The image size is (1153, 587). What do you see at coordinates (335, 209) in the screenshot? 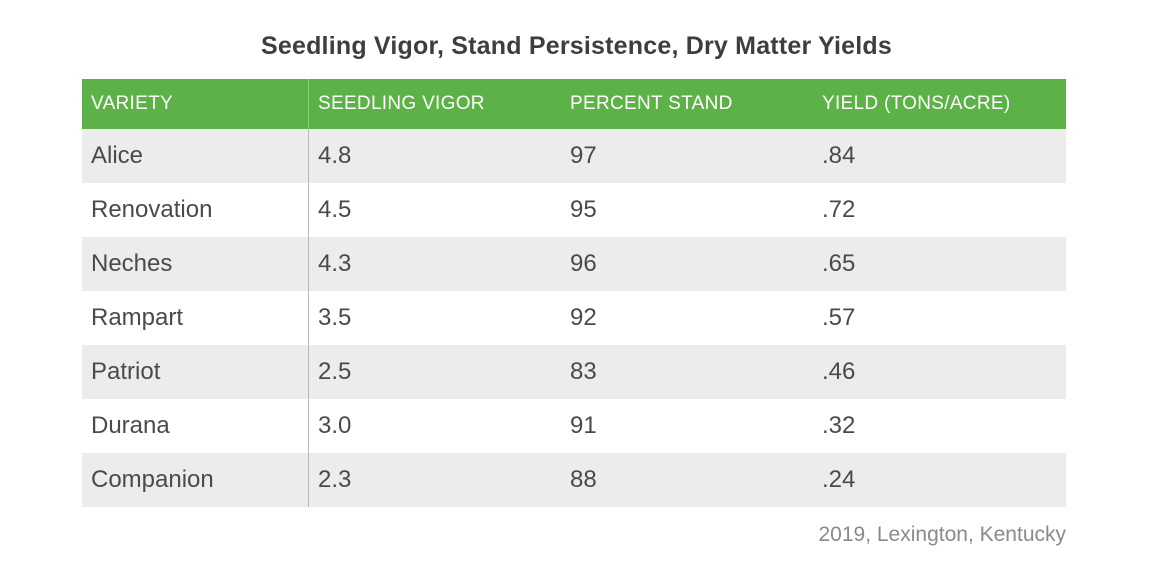
I see `seedling-vigor-cell: 4.5` at bounding box center [335, 209].